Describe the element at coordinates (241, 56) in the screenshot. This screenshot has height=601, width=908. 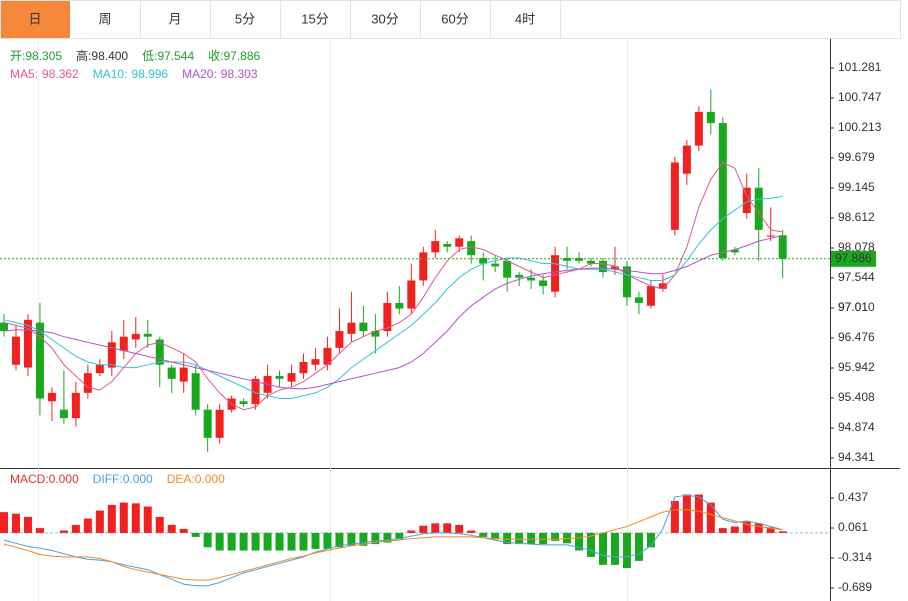
I see `legend-value: 97.886` at that location.